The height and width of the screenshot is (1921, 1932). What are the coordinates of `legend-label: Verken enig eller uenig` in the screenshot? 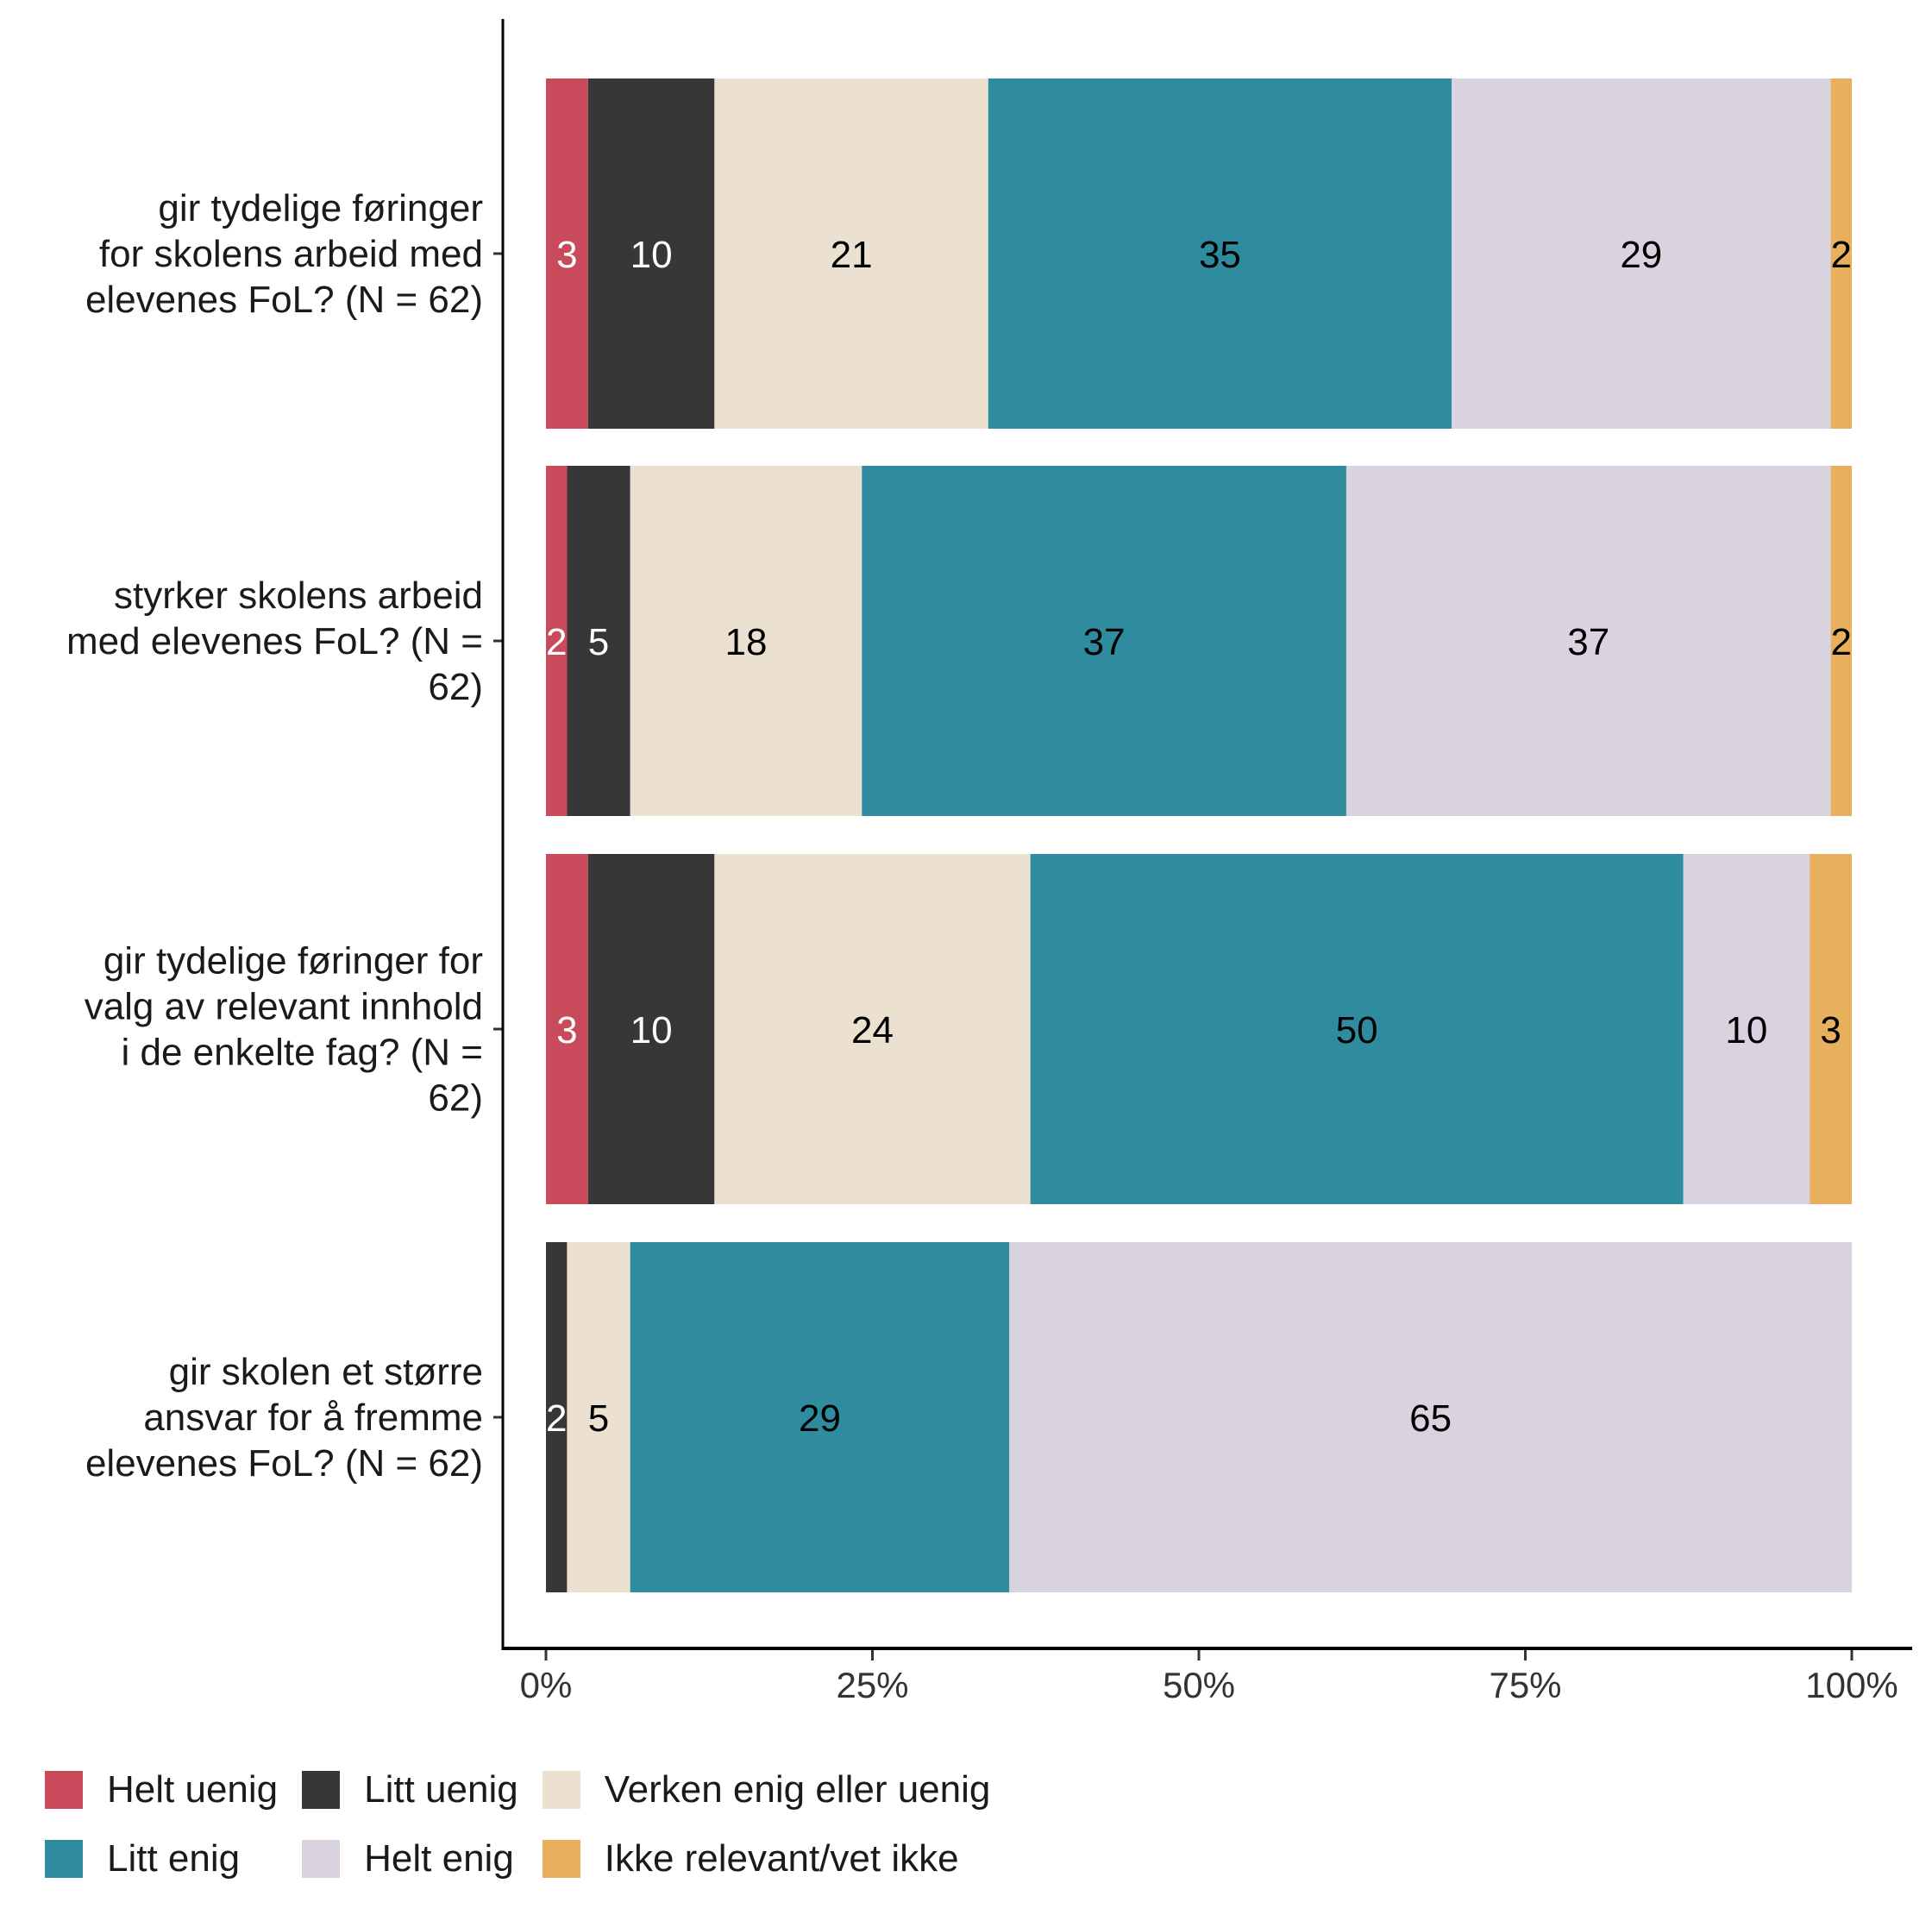 It's located at (798, 1789).